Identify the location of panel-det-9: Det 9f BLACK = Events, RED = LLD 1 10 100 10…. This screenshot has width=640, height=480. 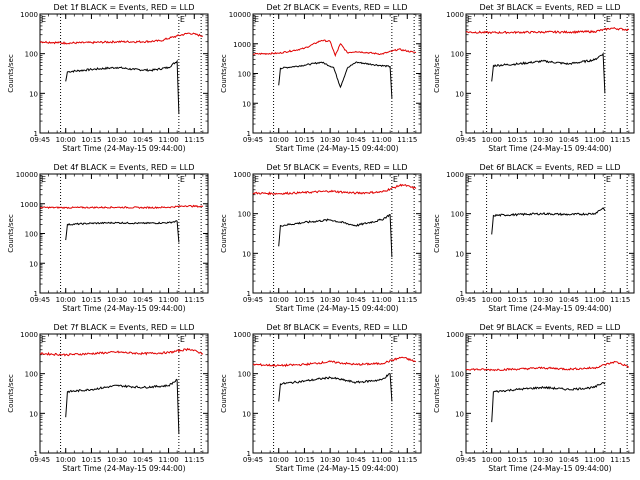
(534, 398).